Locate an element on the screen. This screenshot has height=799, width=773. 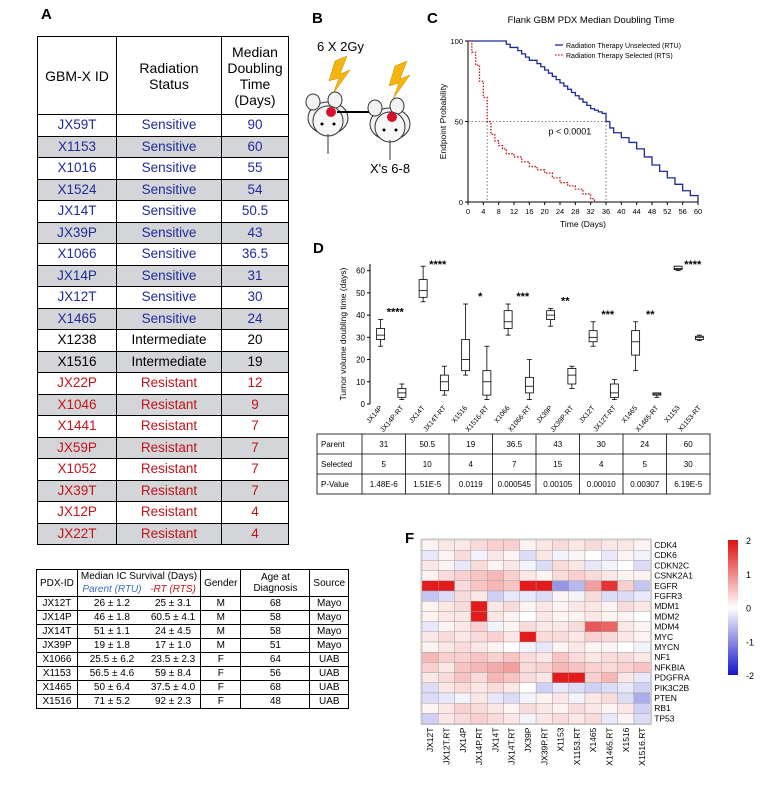
cell-age: 48 is located at coordinates (275, 701).